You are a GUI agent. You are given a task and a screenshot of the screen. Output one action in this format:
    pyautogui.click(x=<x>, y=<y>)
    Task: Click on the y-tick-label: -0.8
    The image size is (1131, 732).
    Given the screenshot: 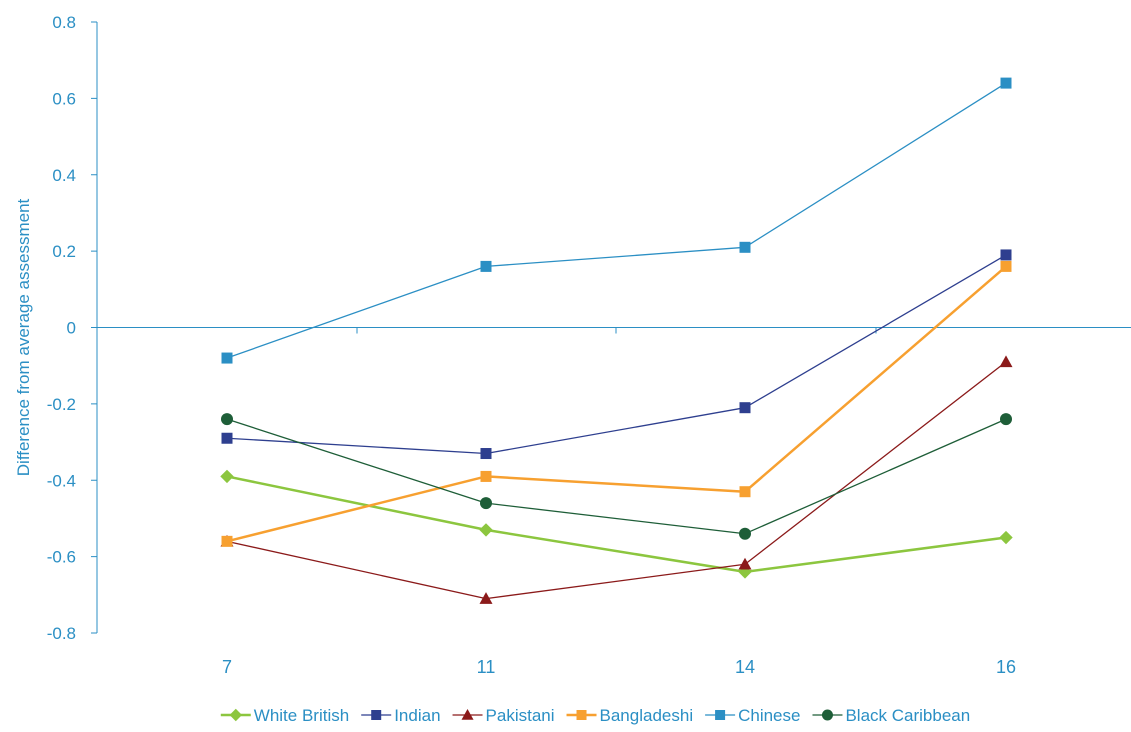 What is the action you would take?
    pyautogui.click(x=61, y=633)
    